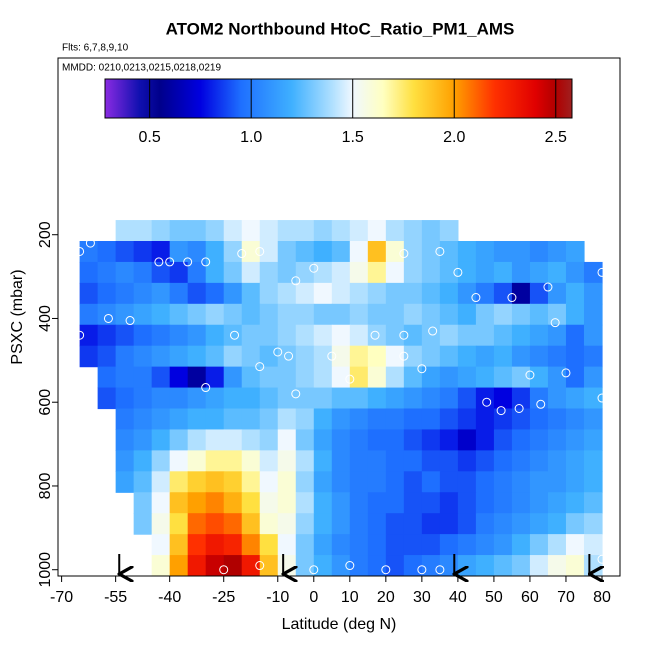 This screenshot has width=650, height=650. Describe the element at coordinates (353, 137) in the screenshot. I see `colorbar-tick-label: 1.5` at that location.